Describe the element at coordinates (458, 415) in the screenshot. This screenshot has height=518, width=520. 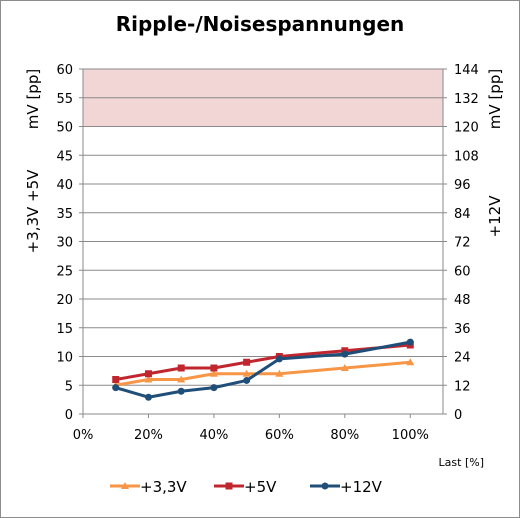
I see `y-right-tick-label: 0` at that location.